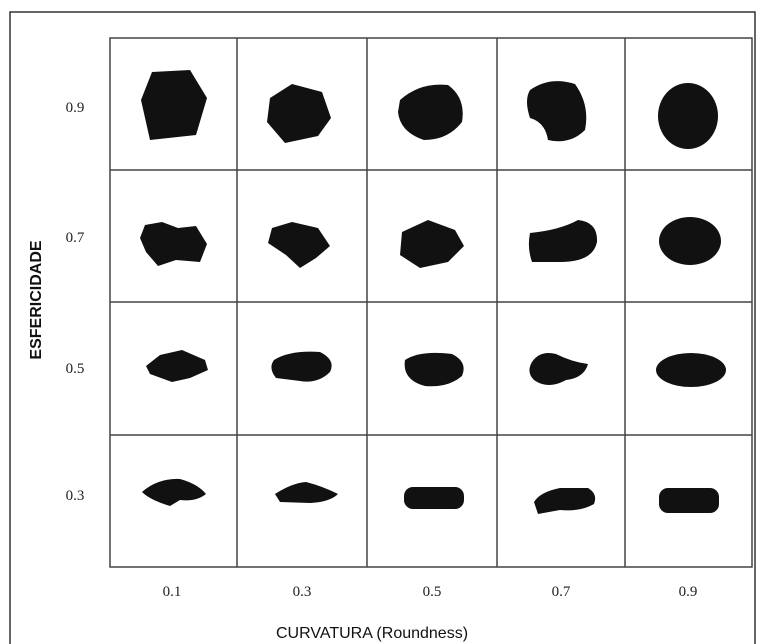 This screenshot has width=765, height=644. What do you see at coordinates (36, 299) in the screenshot?
I see `y-axis-title: ESFERICIDADE` at bounding box center [36, 299].